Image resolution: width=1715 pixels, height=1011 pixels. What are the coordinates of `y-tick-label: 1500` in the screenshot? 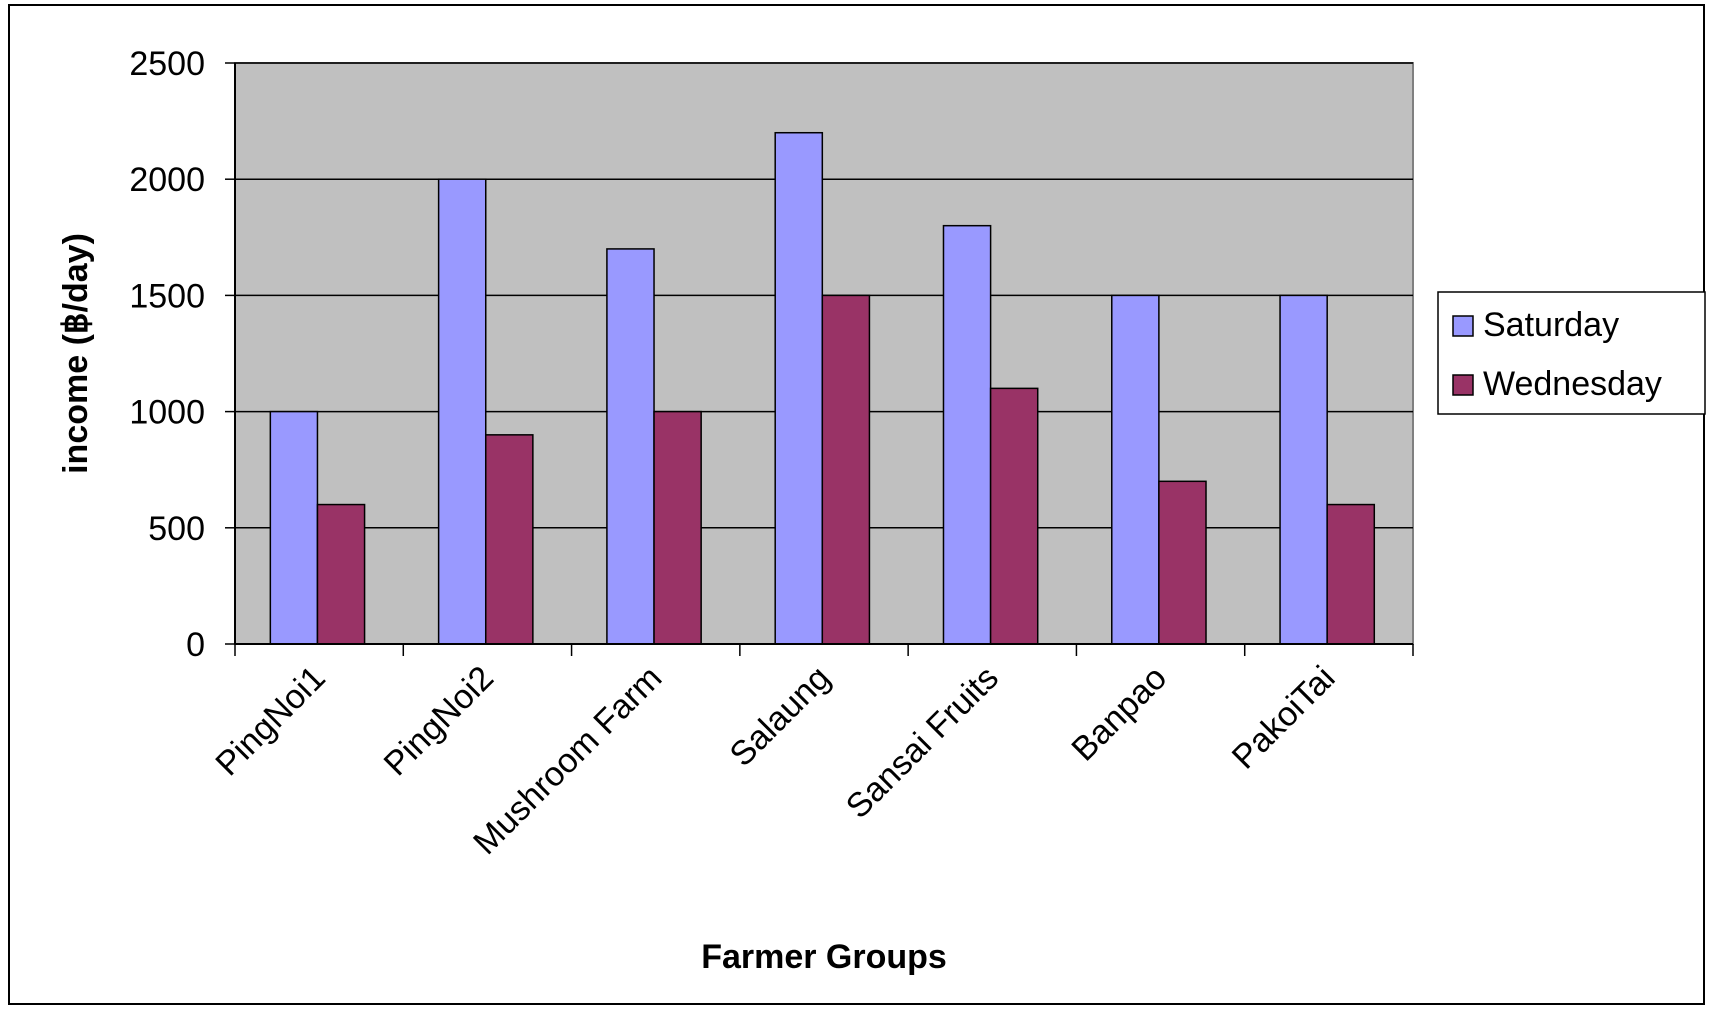 It's located at (167, 296).